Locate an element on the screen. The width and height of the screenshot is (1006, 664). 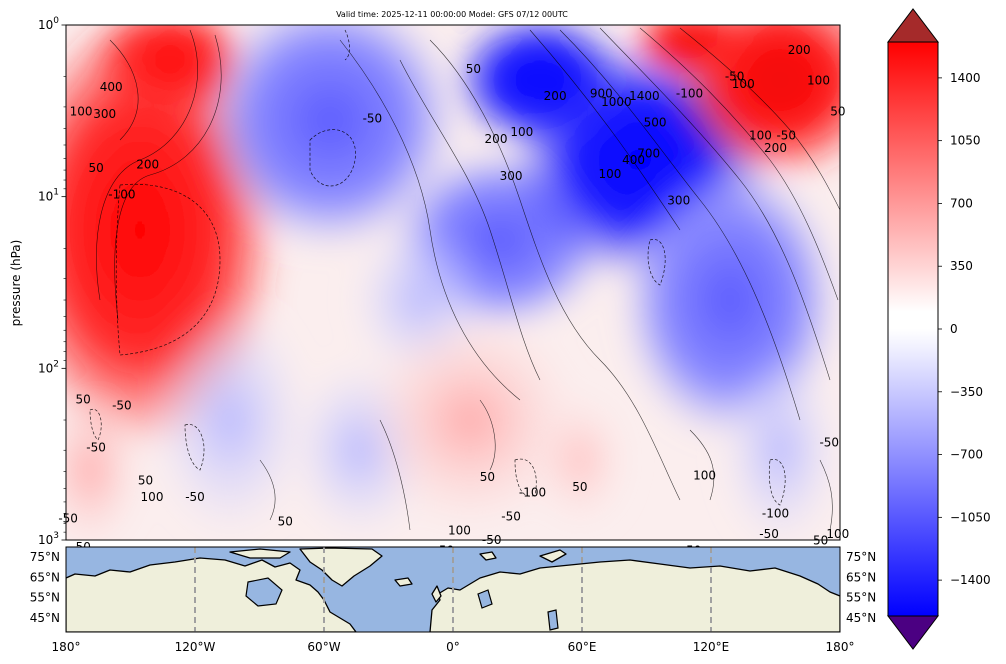
contour-label: 900 is located at coordinates (601, 93).